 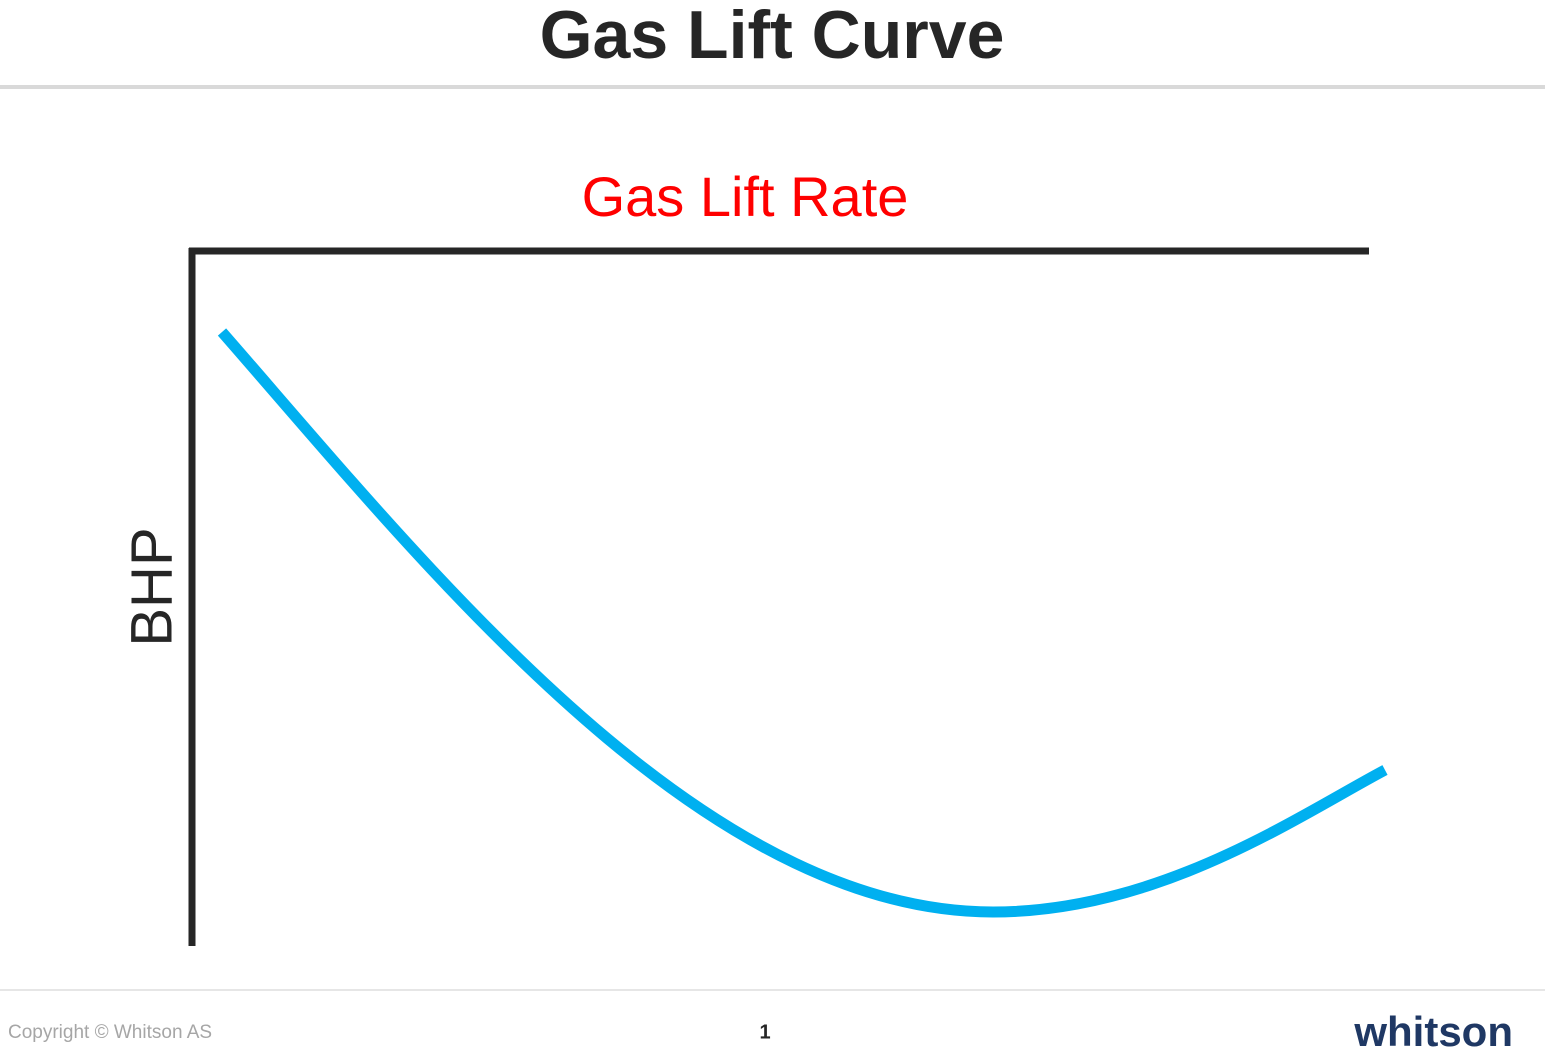 What do you see at coordinates (764, 1032) in the screenshot?
I see `page-number: 1` at bounding box center [764, 1032].